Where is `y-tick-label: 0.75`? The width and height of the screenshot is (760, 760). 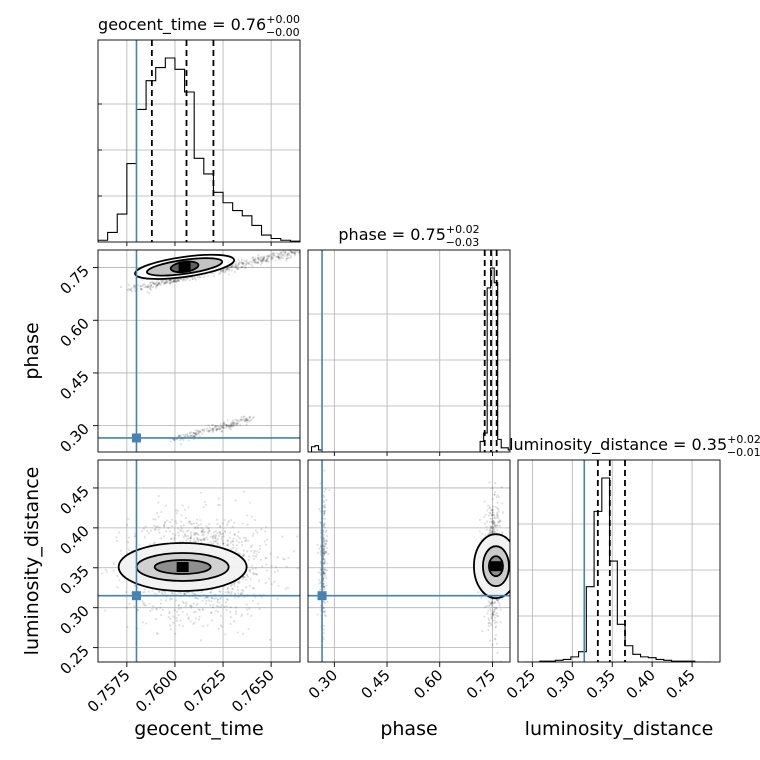
y-tick-label: 0.75 is located at coordinates (74, 280).